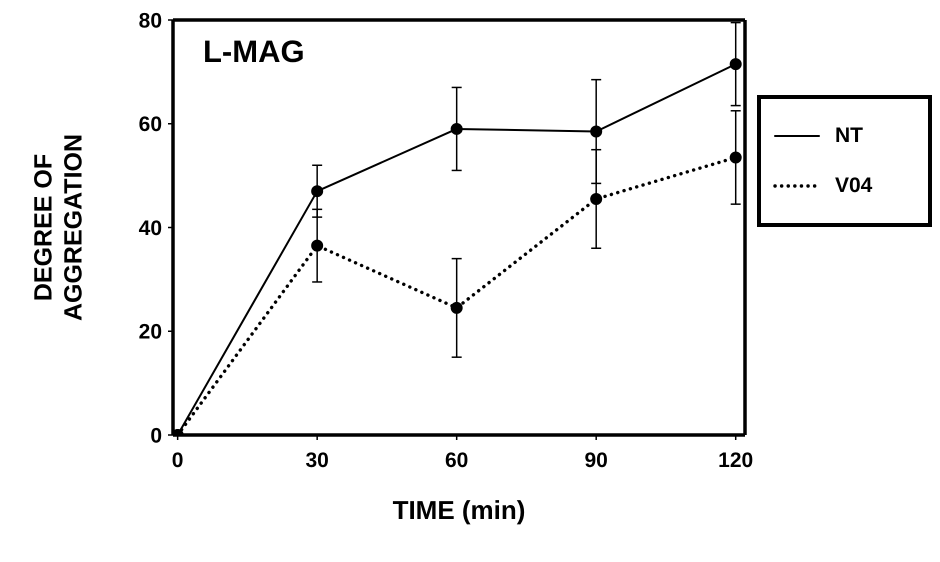 This screenshot has width=940, height=562. Describe the element at coordinates (59, 228) in the screenshot. I see `y-axis-title: DEGREE OF AGGREGATION` at that location.